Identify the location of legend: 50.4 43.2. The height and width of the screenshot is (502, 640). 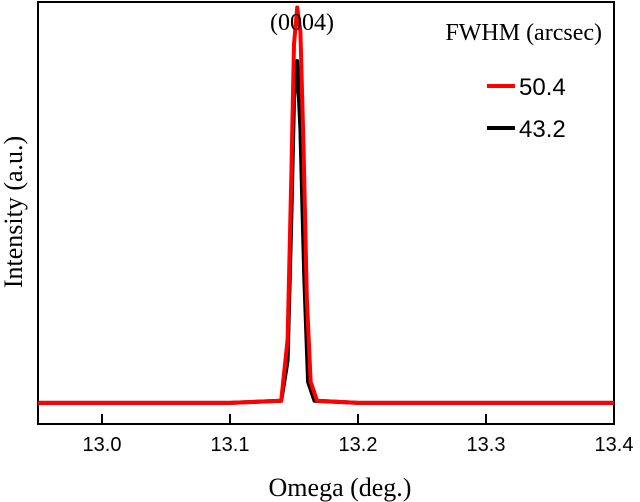
(526, 108).